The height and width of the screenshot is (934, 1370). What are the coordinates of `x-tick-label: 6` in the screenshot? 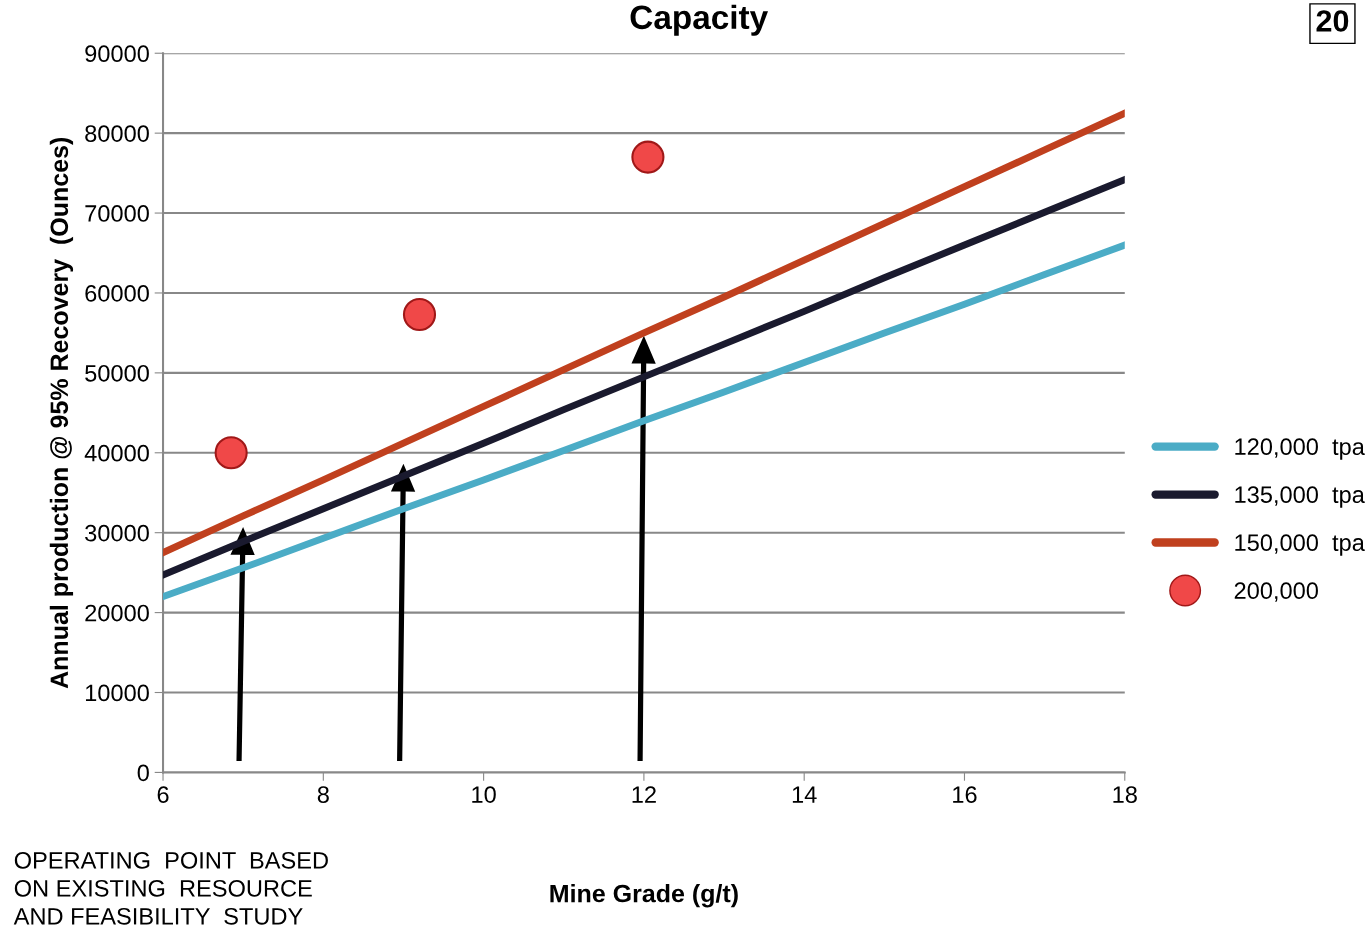 It's located at (163, 794).